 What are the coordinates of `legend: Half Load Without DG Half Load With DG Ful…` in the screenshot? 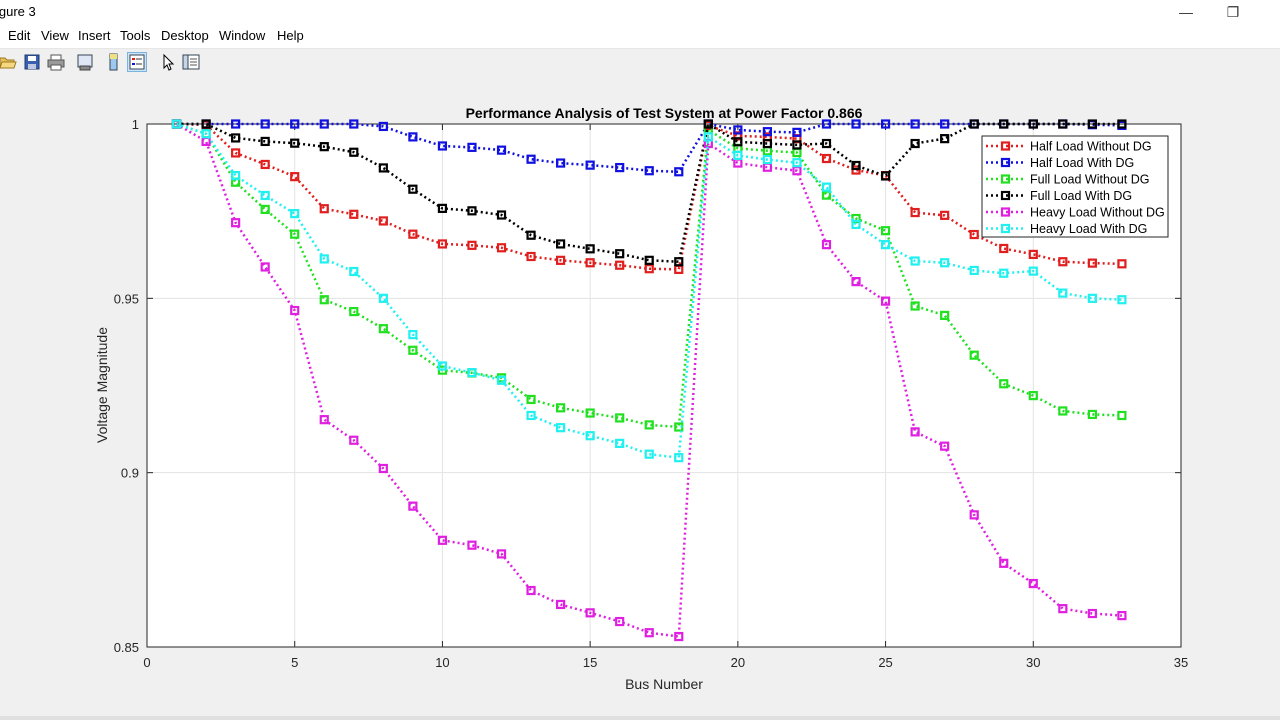 It's located at (1075, 186).